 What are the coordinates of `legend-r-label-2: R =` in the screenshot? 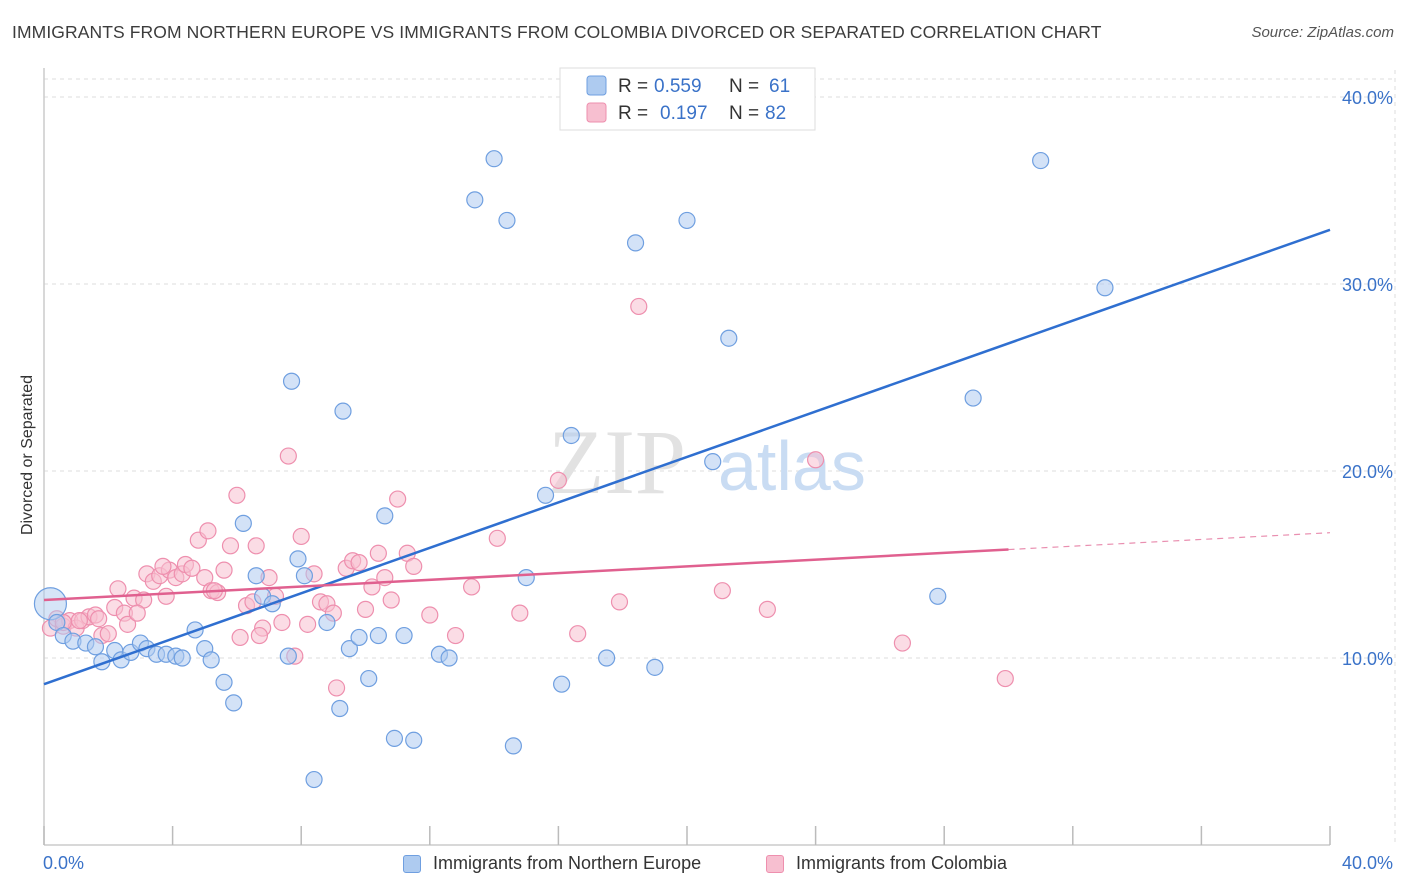 It's located at (633, 113).